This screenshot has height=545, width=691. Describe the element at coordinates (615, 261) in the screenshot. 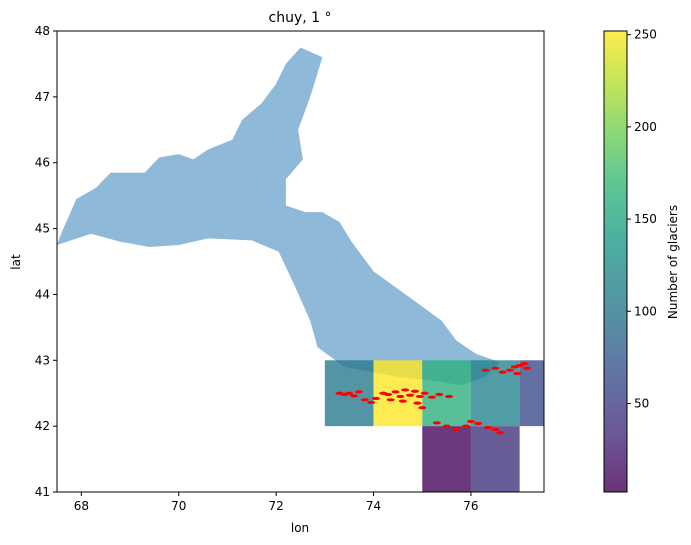

I see `colorbar-gradient` at that location.